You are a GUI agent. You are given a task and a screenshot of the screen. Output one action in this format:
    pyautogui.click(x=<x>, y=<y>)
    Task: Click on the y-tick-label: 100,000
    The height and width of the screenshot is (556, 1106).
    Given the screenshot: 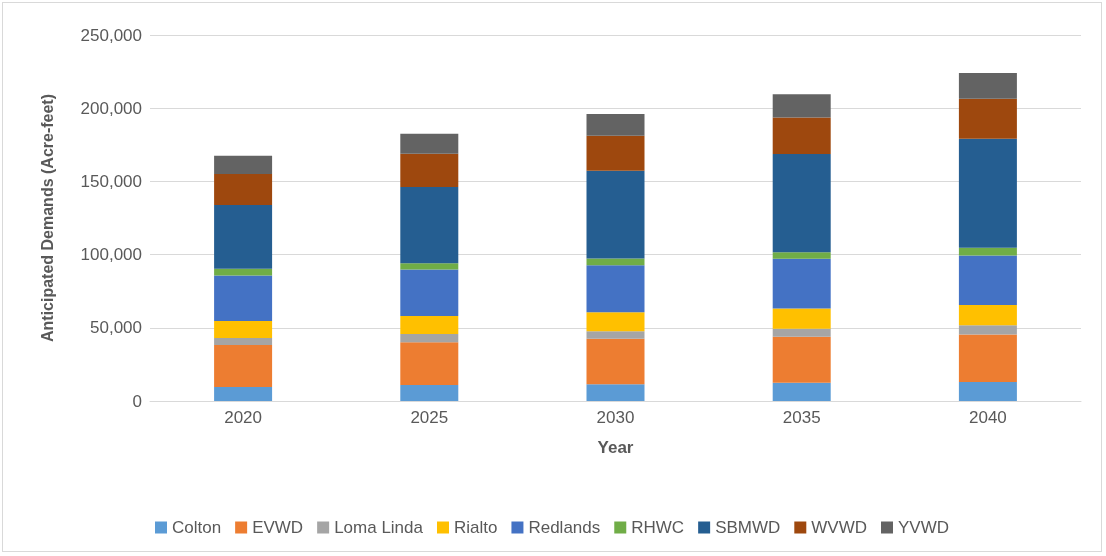 What is the action you would take?
    pyautogui.click(x=111, y=255)
    